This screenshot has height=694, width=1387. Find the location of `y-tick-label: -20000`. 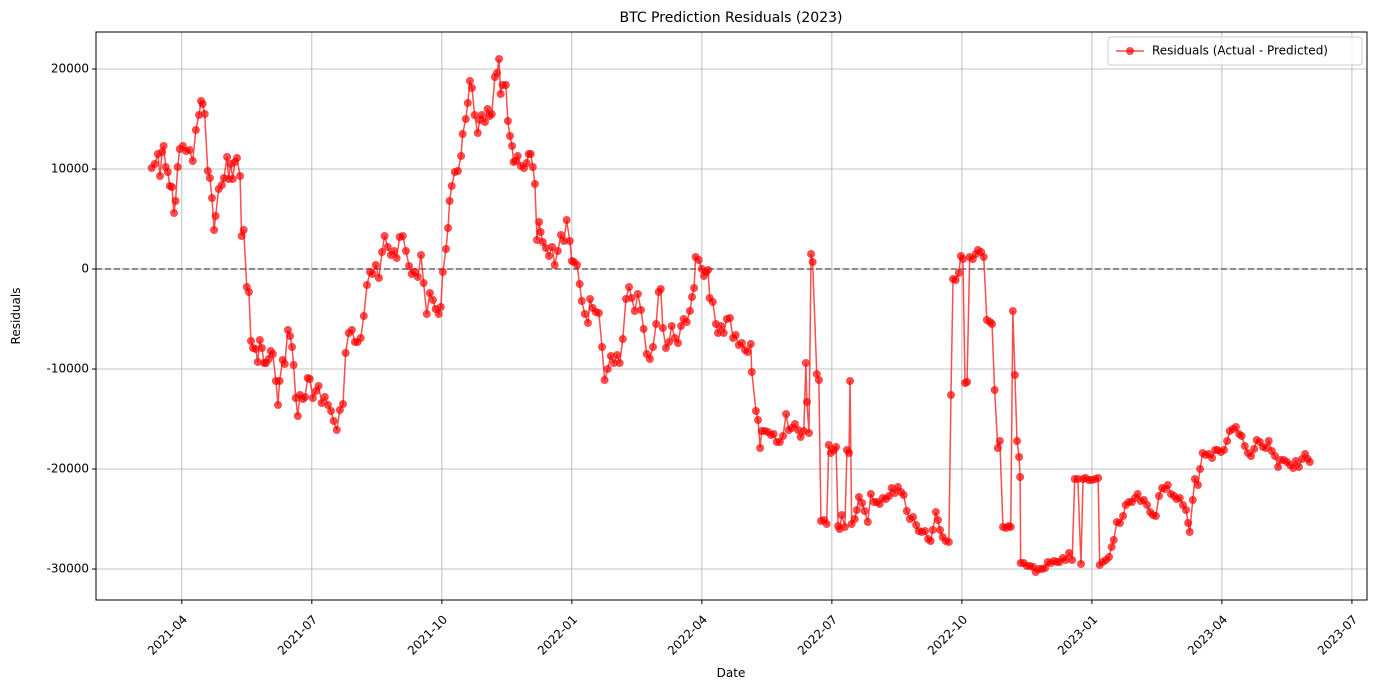

y-tick-label: -20000 is located at coordinates (67, 469).